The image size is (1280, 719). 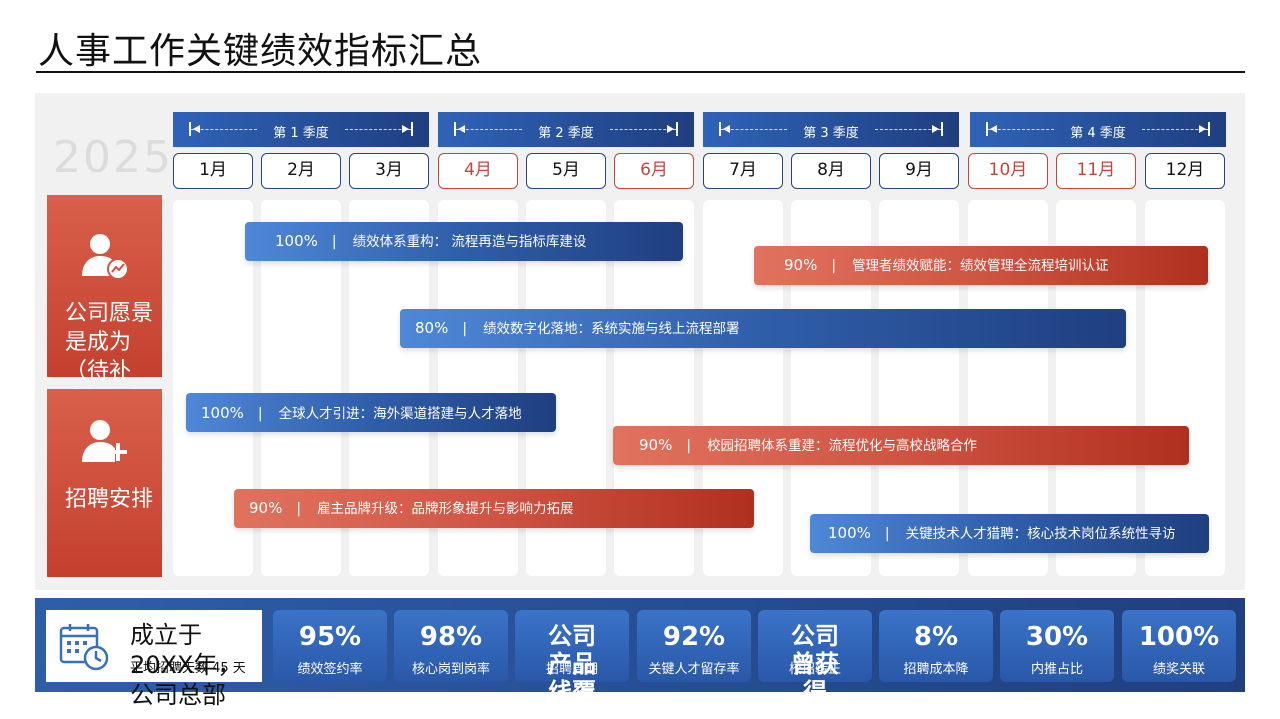 I want to click on kpi-value: 公司曾获得, so click(x=815, y=664).